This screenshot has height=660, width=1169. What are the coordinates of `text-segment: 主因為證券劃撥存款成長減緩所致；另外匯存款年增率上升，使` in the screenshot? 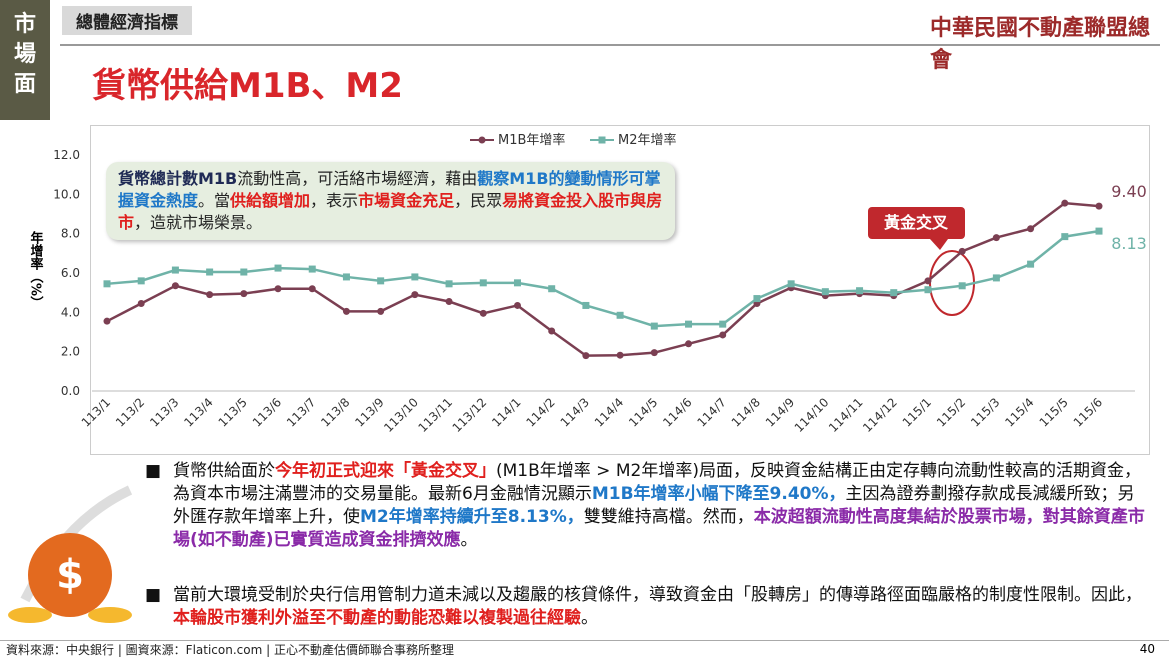 It's located at (654, 505).